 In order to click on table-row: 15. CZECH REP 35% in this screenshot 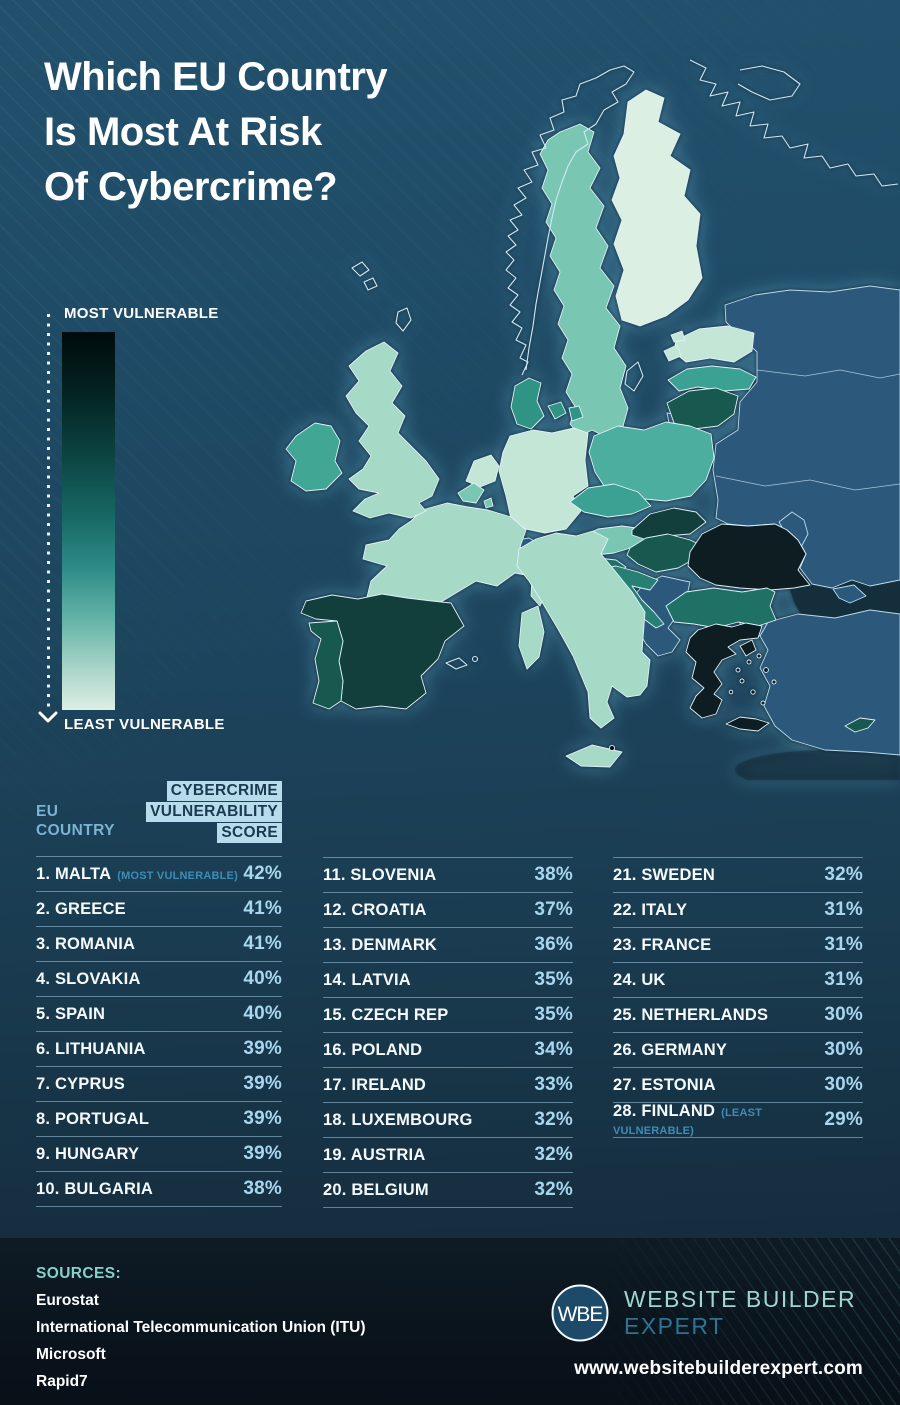, I will do `click(448, 1015)`.